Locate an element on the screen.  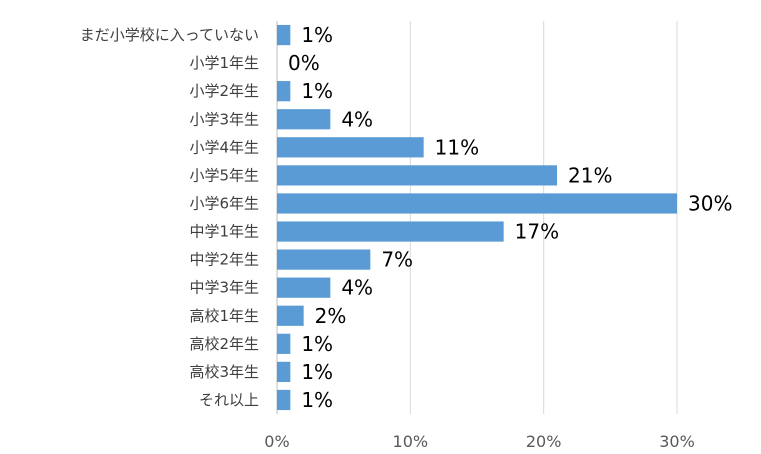
category-label: 中学2年生 is located at coordinates (224, 260).